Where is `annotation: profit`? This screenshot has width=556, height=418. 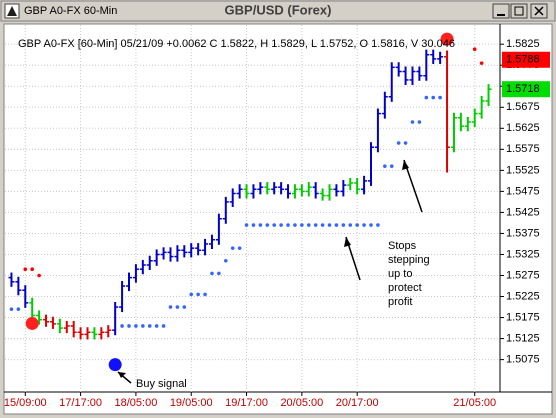
annotation: profit is located at coordinates (400, 302).